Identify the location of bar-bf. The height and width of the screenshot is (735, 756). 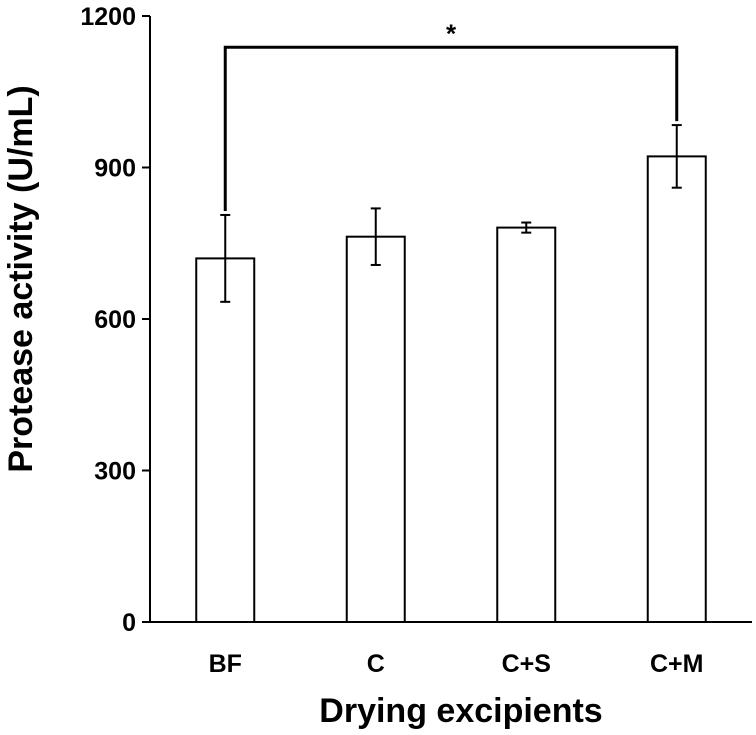
(225, 440).